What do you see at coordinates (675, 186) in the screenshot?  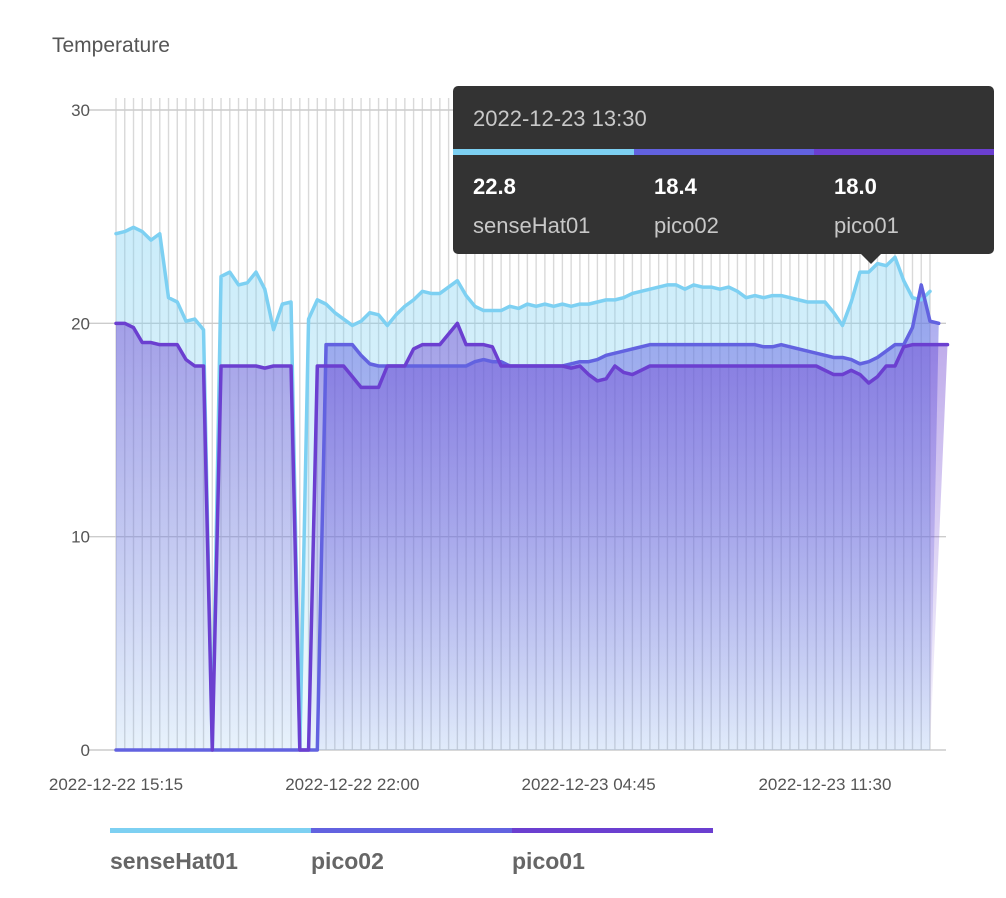 I see `tooltip-value-pico02: 18.4` at bounding box center [675, 186].